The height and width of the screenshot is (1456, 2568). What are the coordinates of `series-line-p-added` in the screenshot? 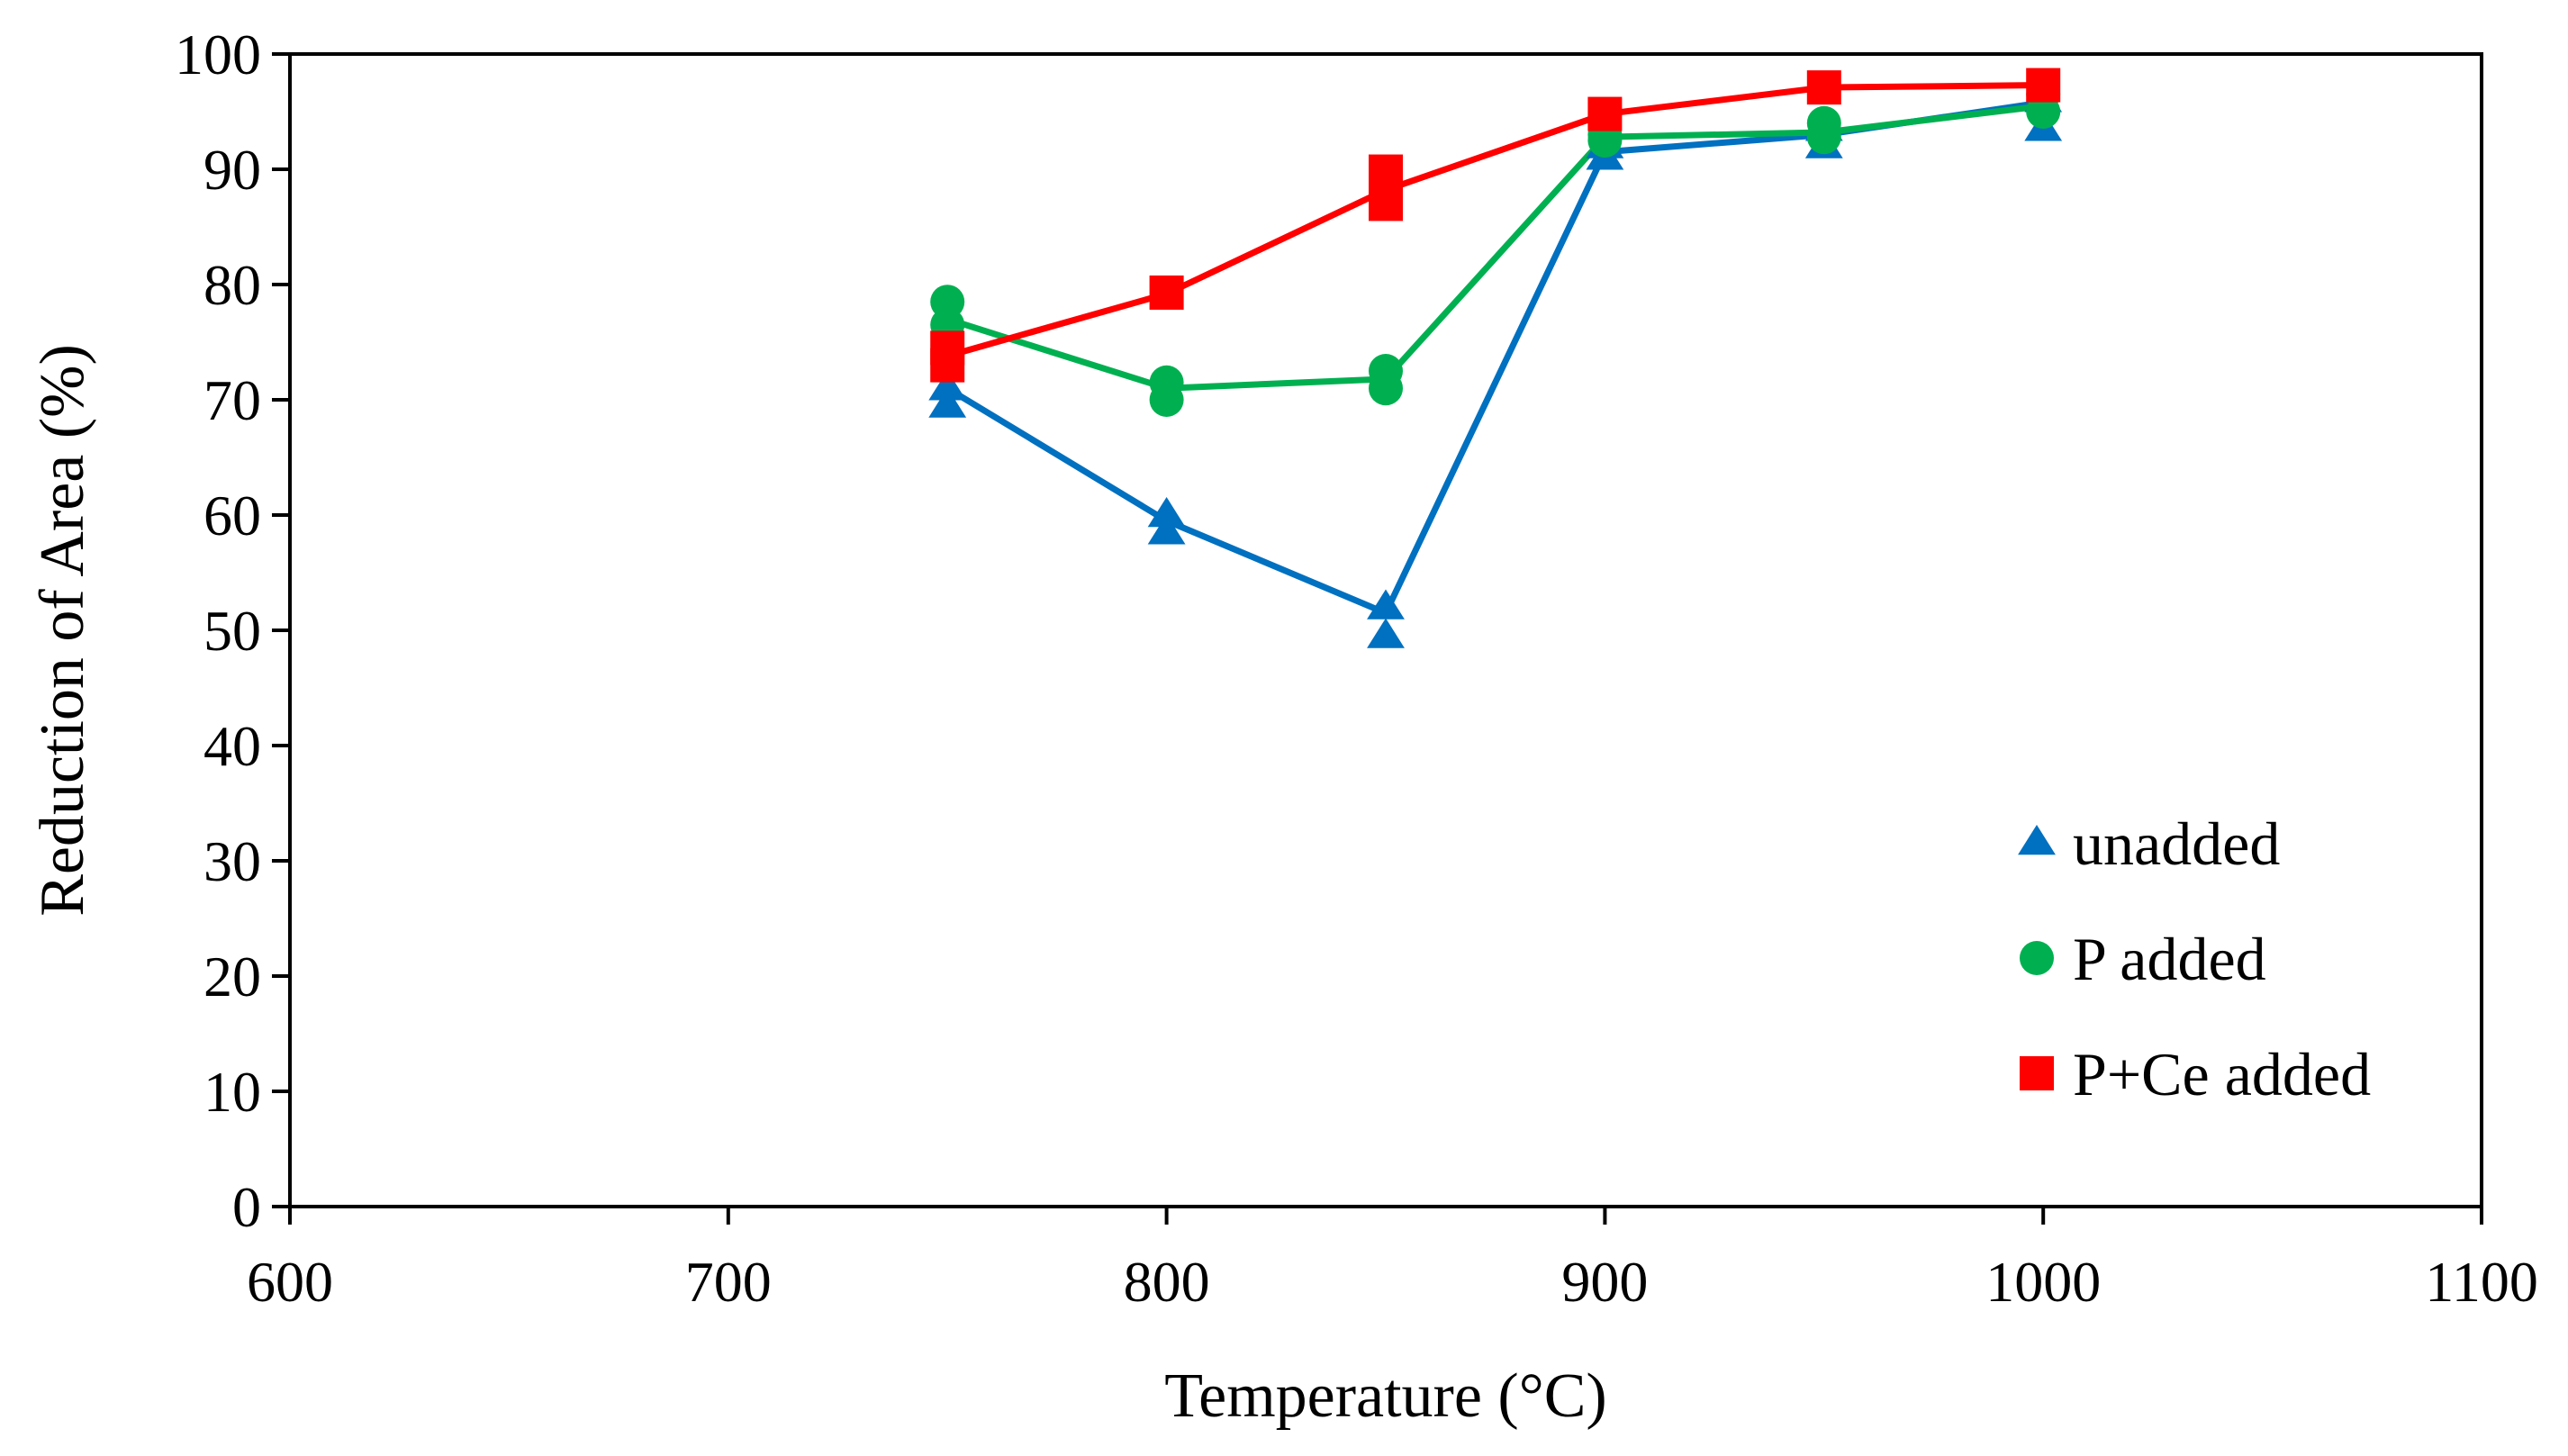 It's located at (1495, 247).